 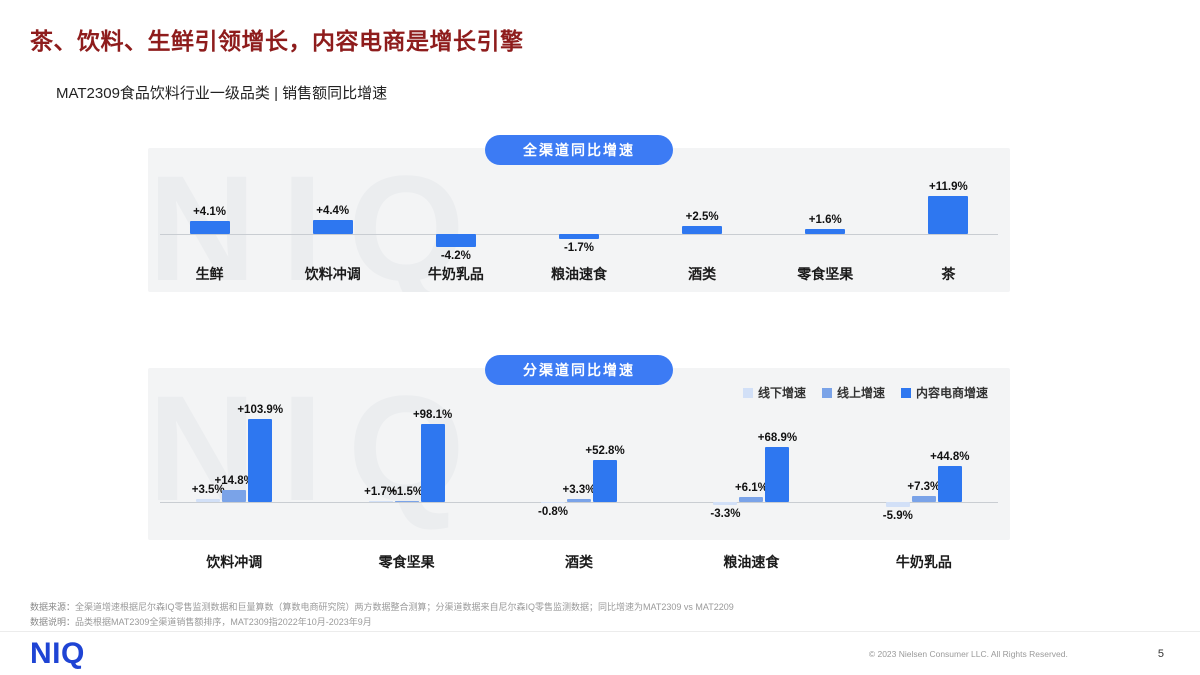 I want to click on chart-column: +2.5%, so click(x=702, y=222).